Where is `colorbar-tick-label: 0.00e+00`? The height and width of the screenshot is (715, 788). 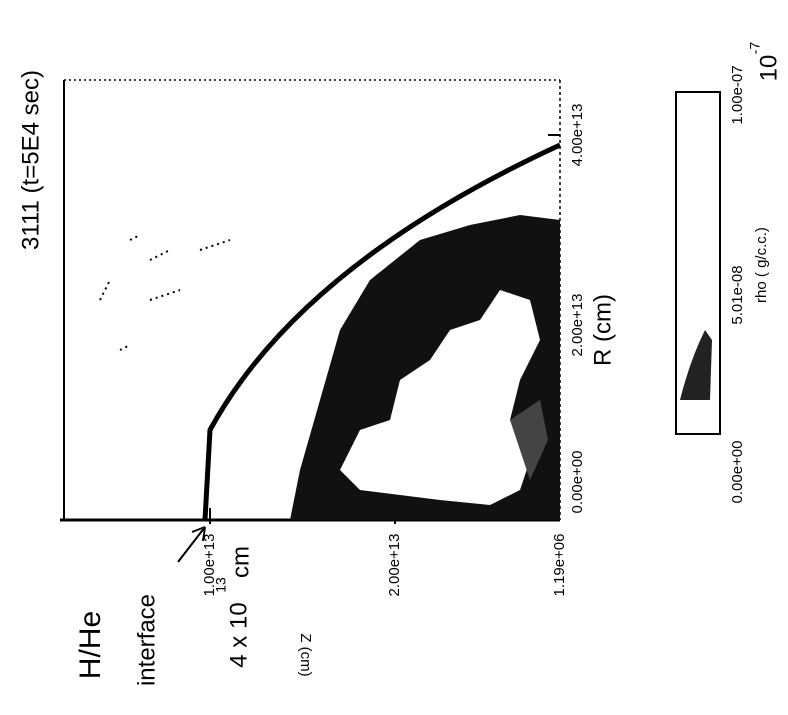 colorbar-tick-label: 0.00e+00 is located at coordinates (737, 472).